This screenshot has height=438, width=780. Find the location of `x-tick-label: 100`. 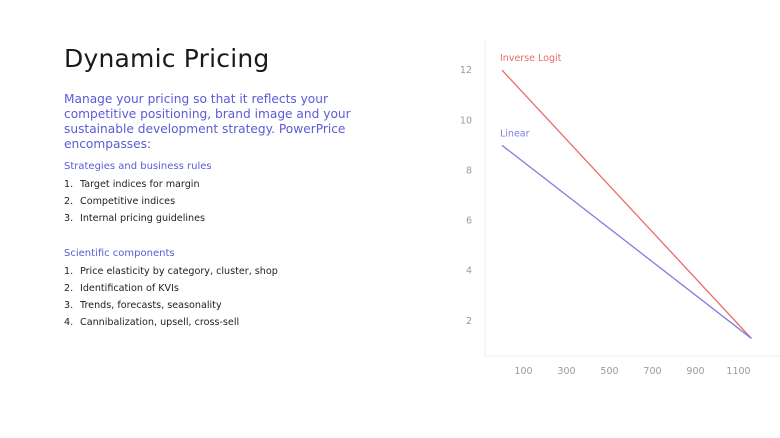

x-tick-label: 100 is located at coordinates (523, 371).